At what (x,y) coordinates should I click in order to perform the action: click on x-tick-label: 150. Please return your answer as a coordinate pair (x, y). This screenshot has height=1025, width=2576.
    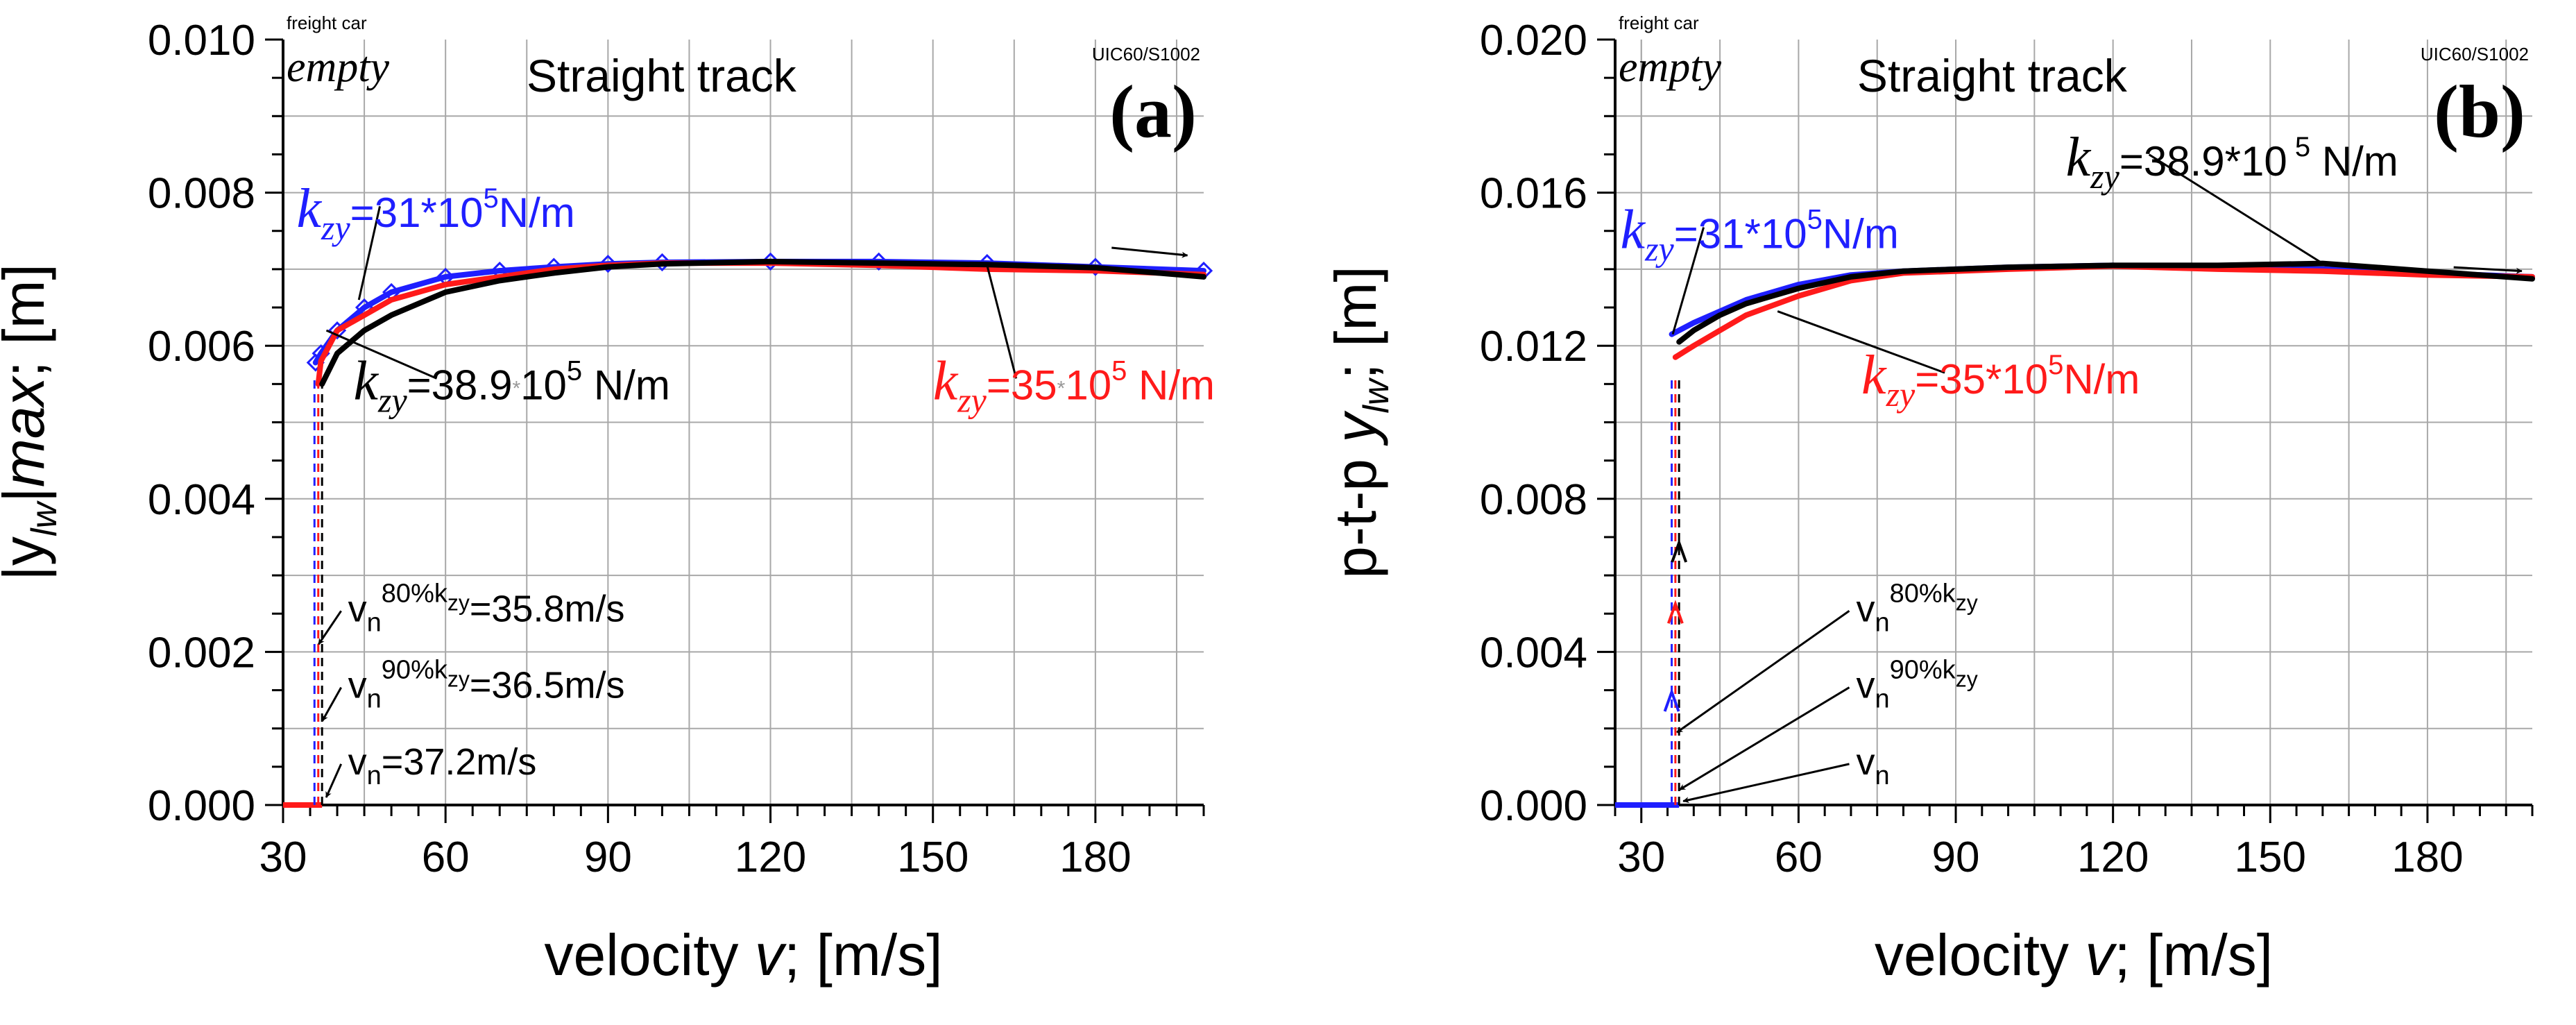
    Looking at the image, I should click on (933, 857).